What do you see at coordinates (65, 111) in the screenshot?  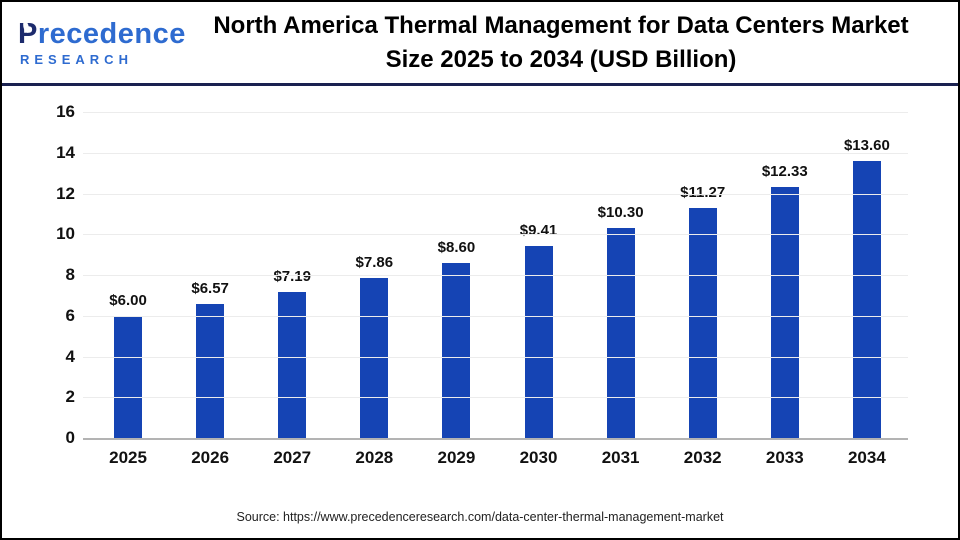 I see `y-tick-label: 16` at bounding box center [65, 111].